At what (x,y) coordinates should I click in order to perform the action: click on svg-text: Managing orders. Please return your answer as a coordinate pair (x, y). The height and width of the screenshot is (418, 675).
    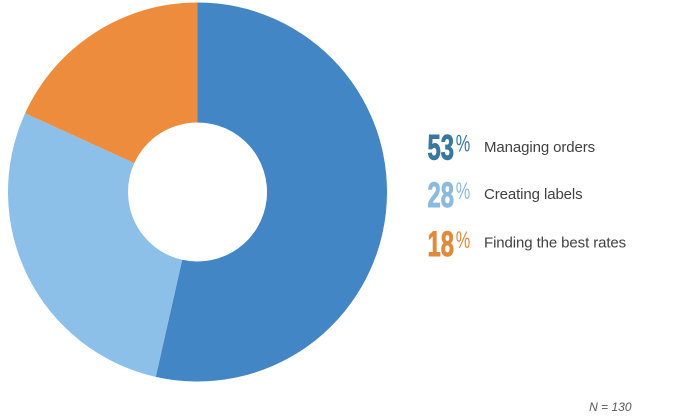
    Looking at the image, I should click on (539, 147).